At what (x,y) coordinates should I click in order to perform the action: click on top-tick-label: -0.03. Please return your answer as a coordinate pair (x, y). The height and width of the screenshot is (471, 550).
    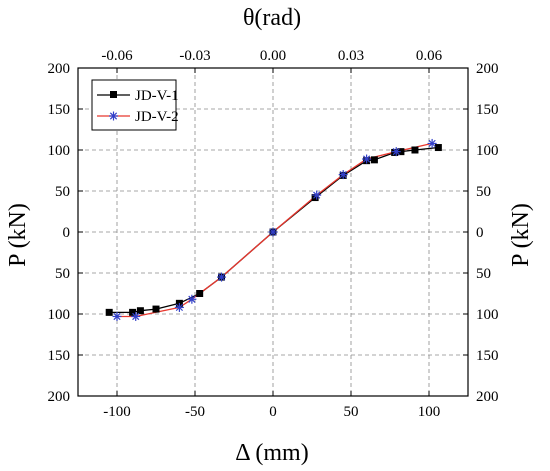
    Looking at the image, I should click on (194, 56).